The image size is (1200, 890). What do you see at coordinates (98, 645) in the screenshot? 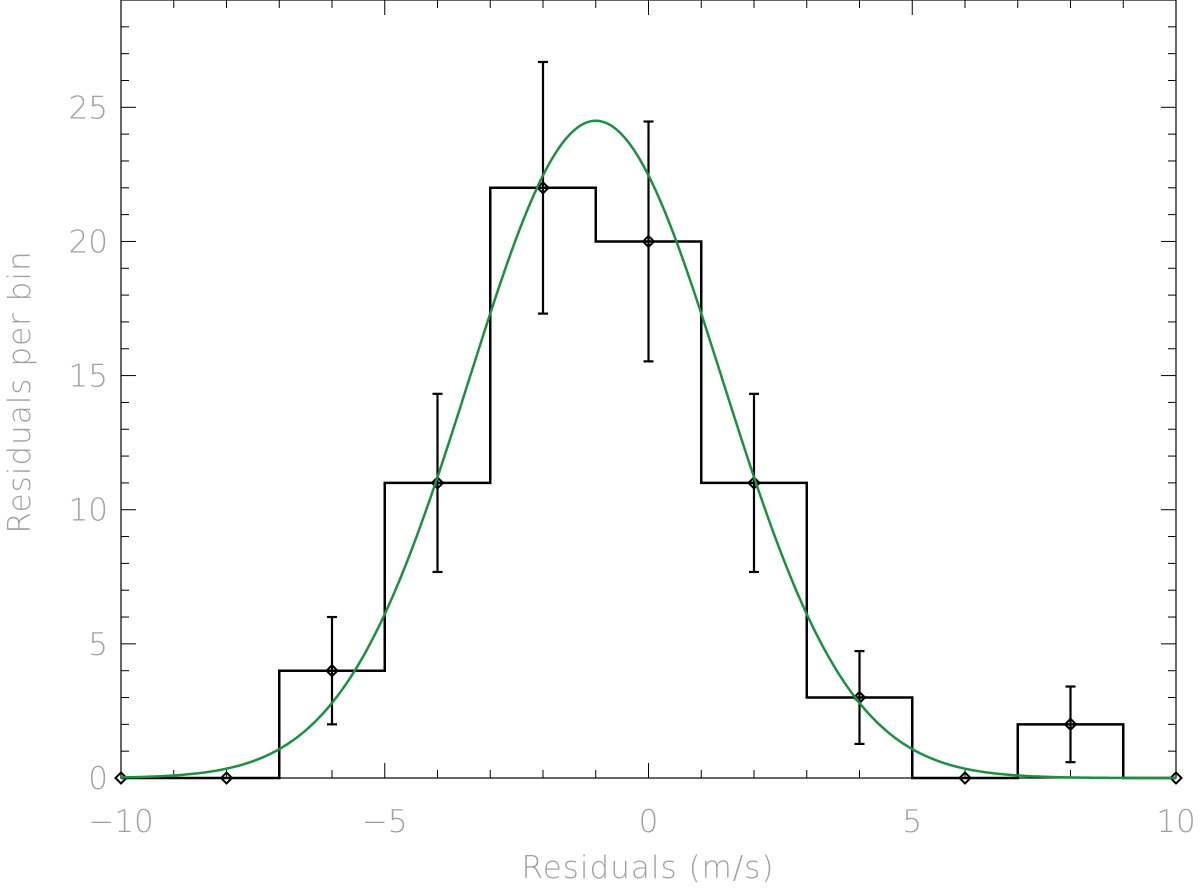
I see `y-tick-label: 5` at bounding box center [98, 645].